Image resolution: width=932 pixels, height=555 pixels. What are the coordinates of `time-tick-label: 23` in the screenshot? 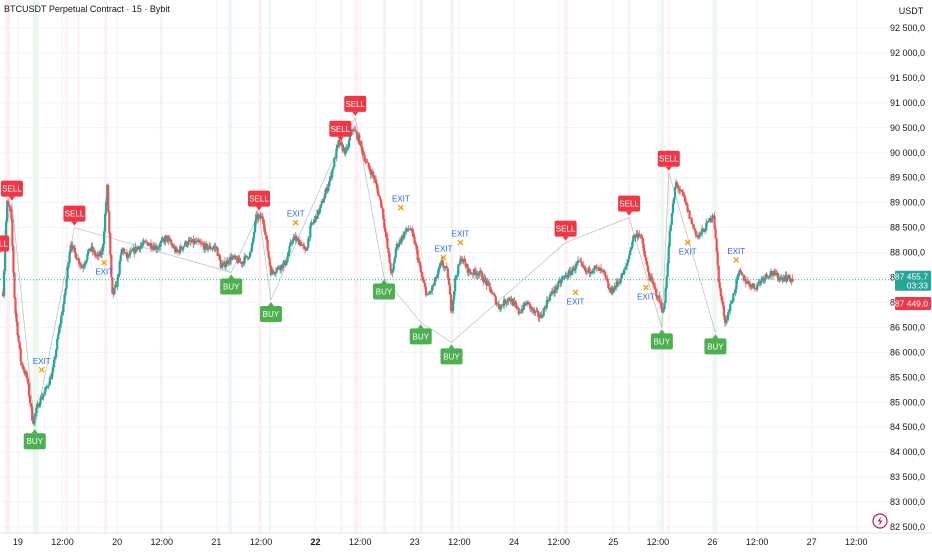 It's located at (415, 542).